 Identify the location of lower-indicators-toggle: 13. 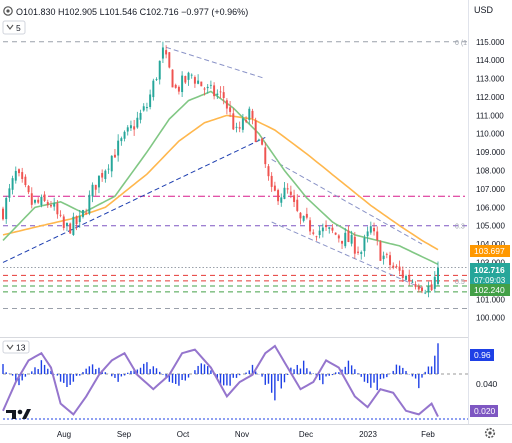
(16, 347).